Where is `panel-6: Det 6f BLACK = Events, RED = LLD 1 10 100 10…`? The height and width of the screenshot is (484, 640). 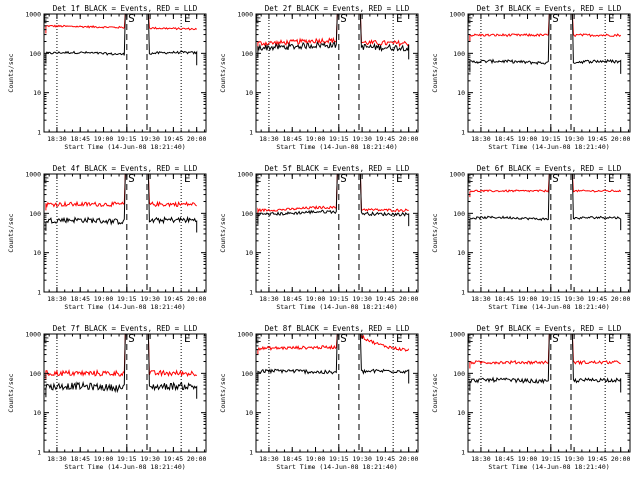 panel-6: Det 6f BLACK = Events, RED = LLD 1 10 100 10… is located at coordinates (531, 237).